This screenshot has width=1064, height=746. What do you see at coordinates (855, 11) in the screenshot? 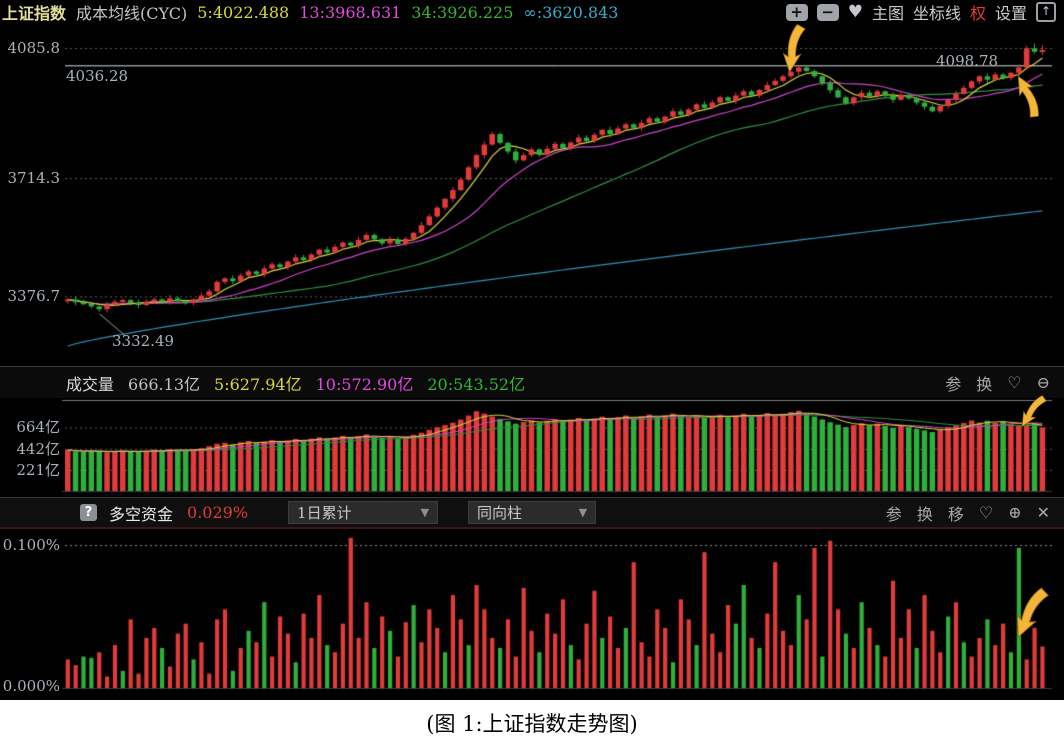
I see `favorite-icon: ♥` at bounding box center [855, 11].